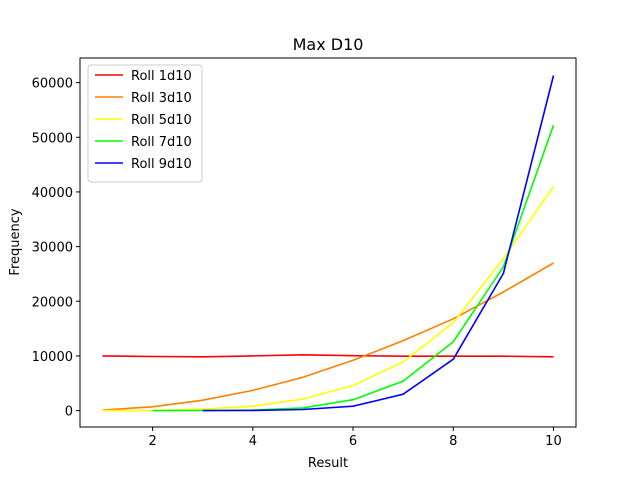 The height and width of the screenshot is (484, 640). What do you see at coordinates (52, 248) in the screenshot?
I see `y-tick-label: 30000` at bounding box center [52, 248].